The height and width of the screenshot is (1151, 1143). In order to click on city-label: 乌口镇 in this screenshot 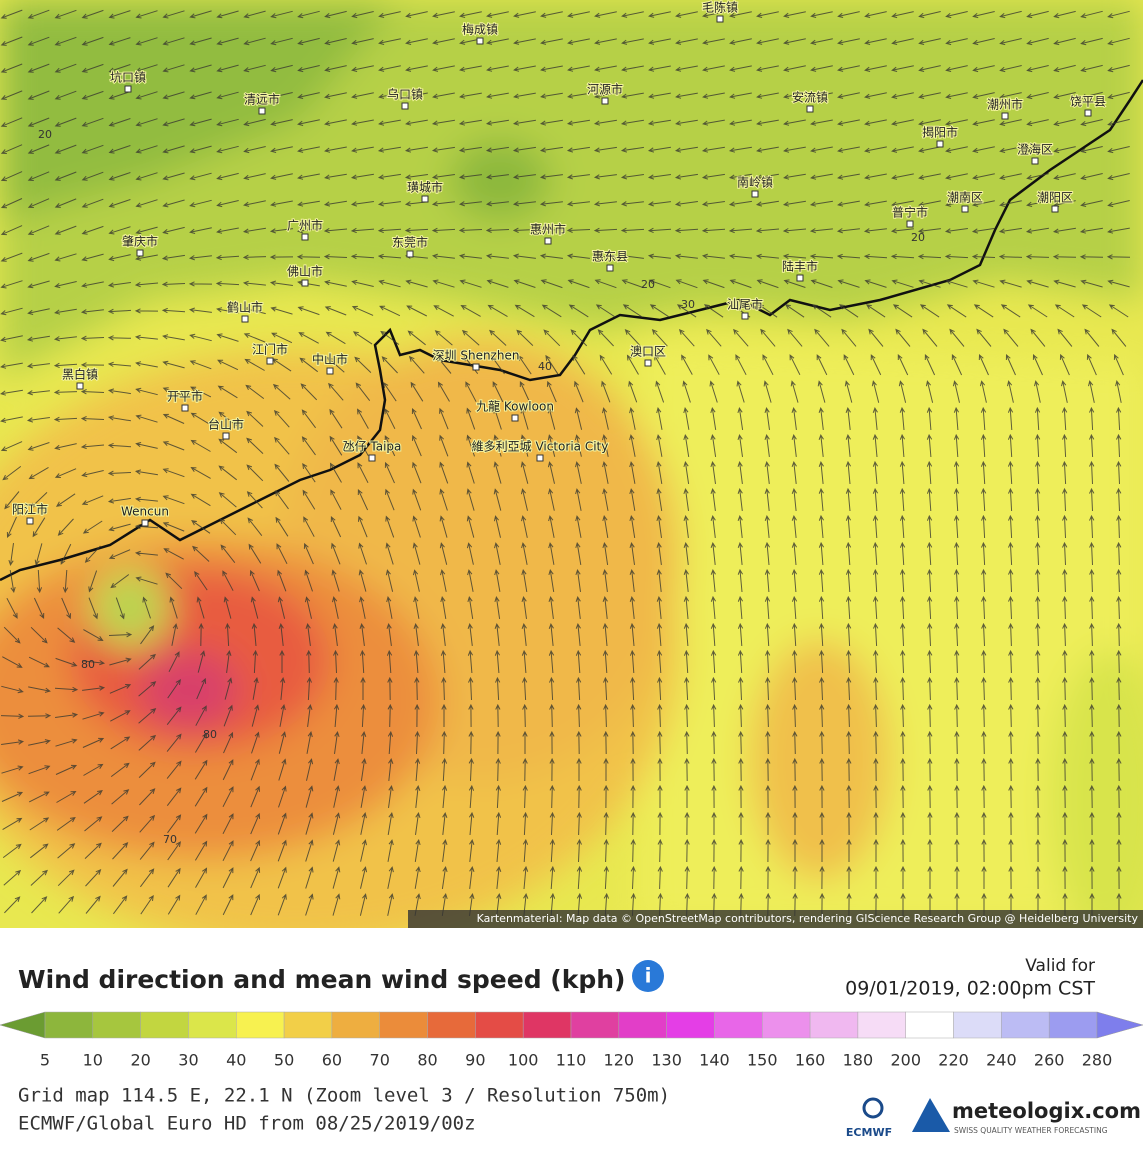, I will do `click(405, 94)`.